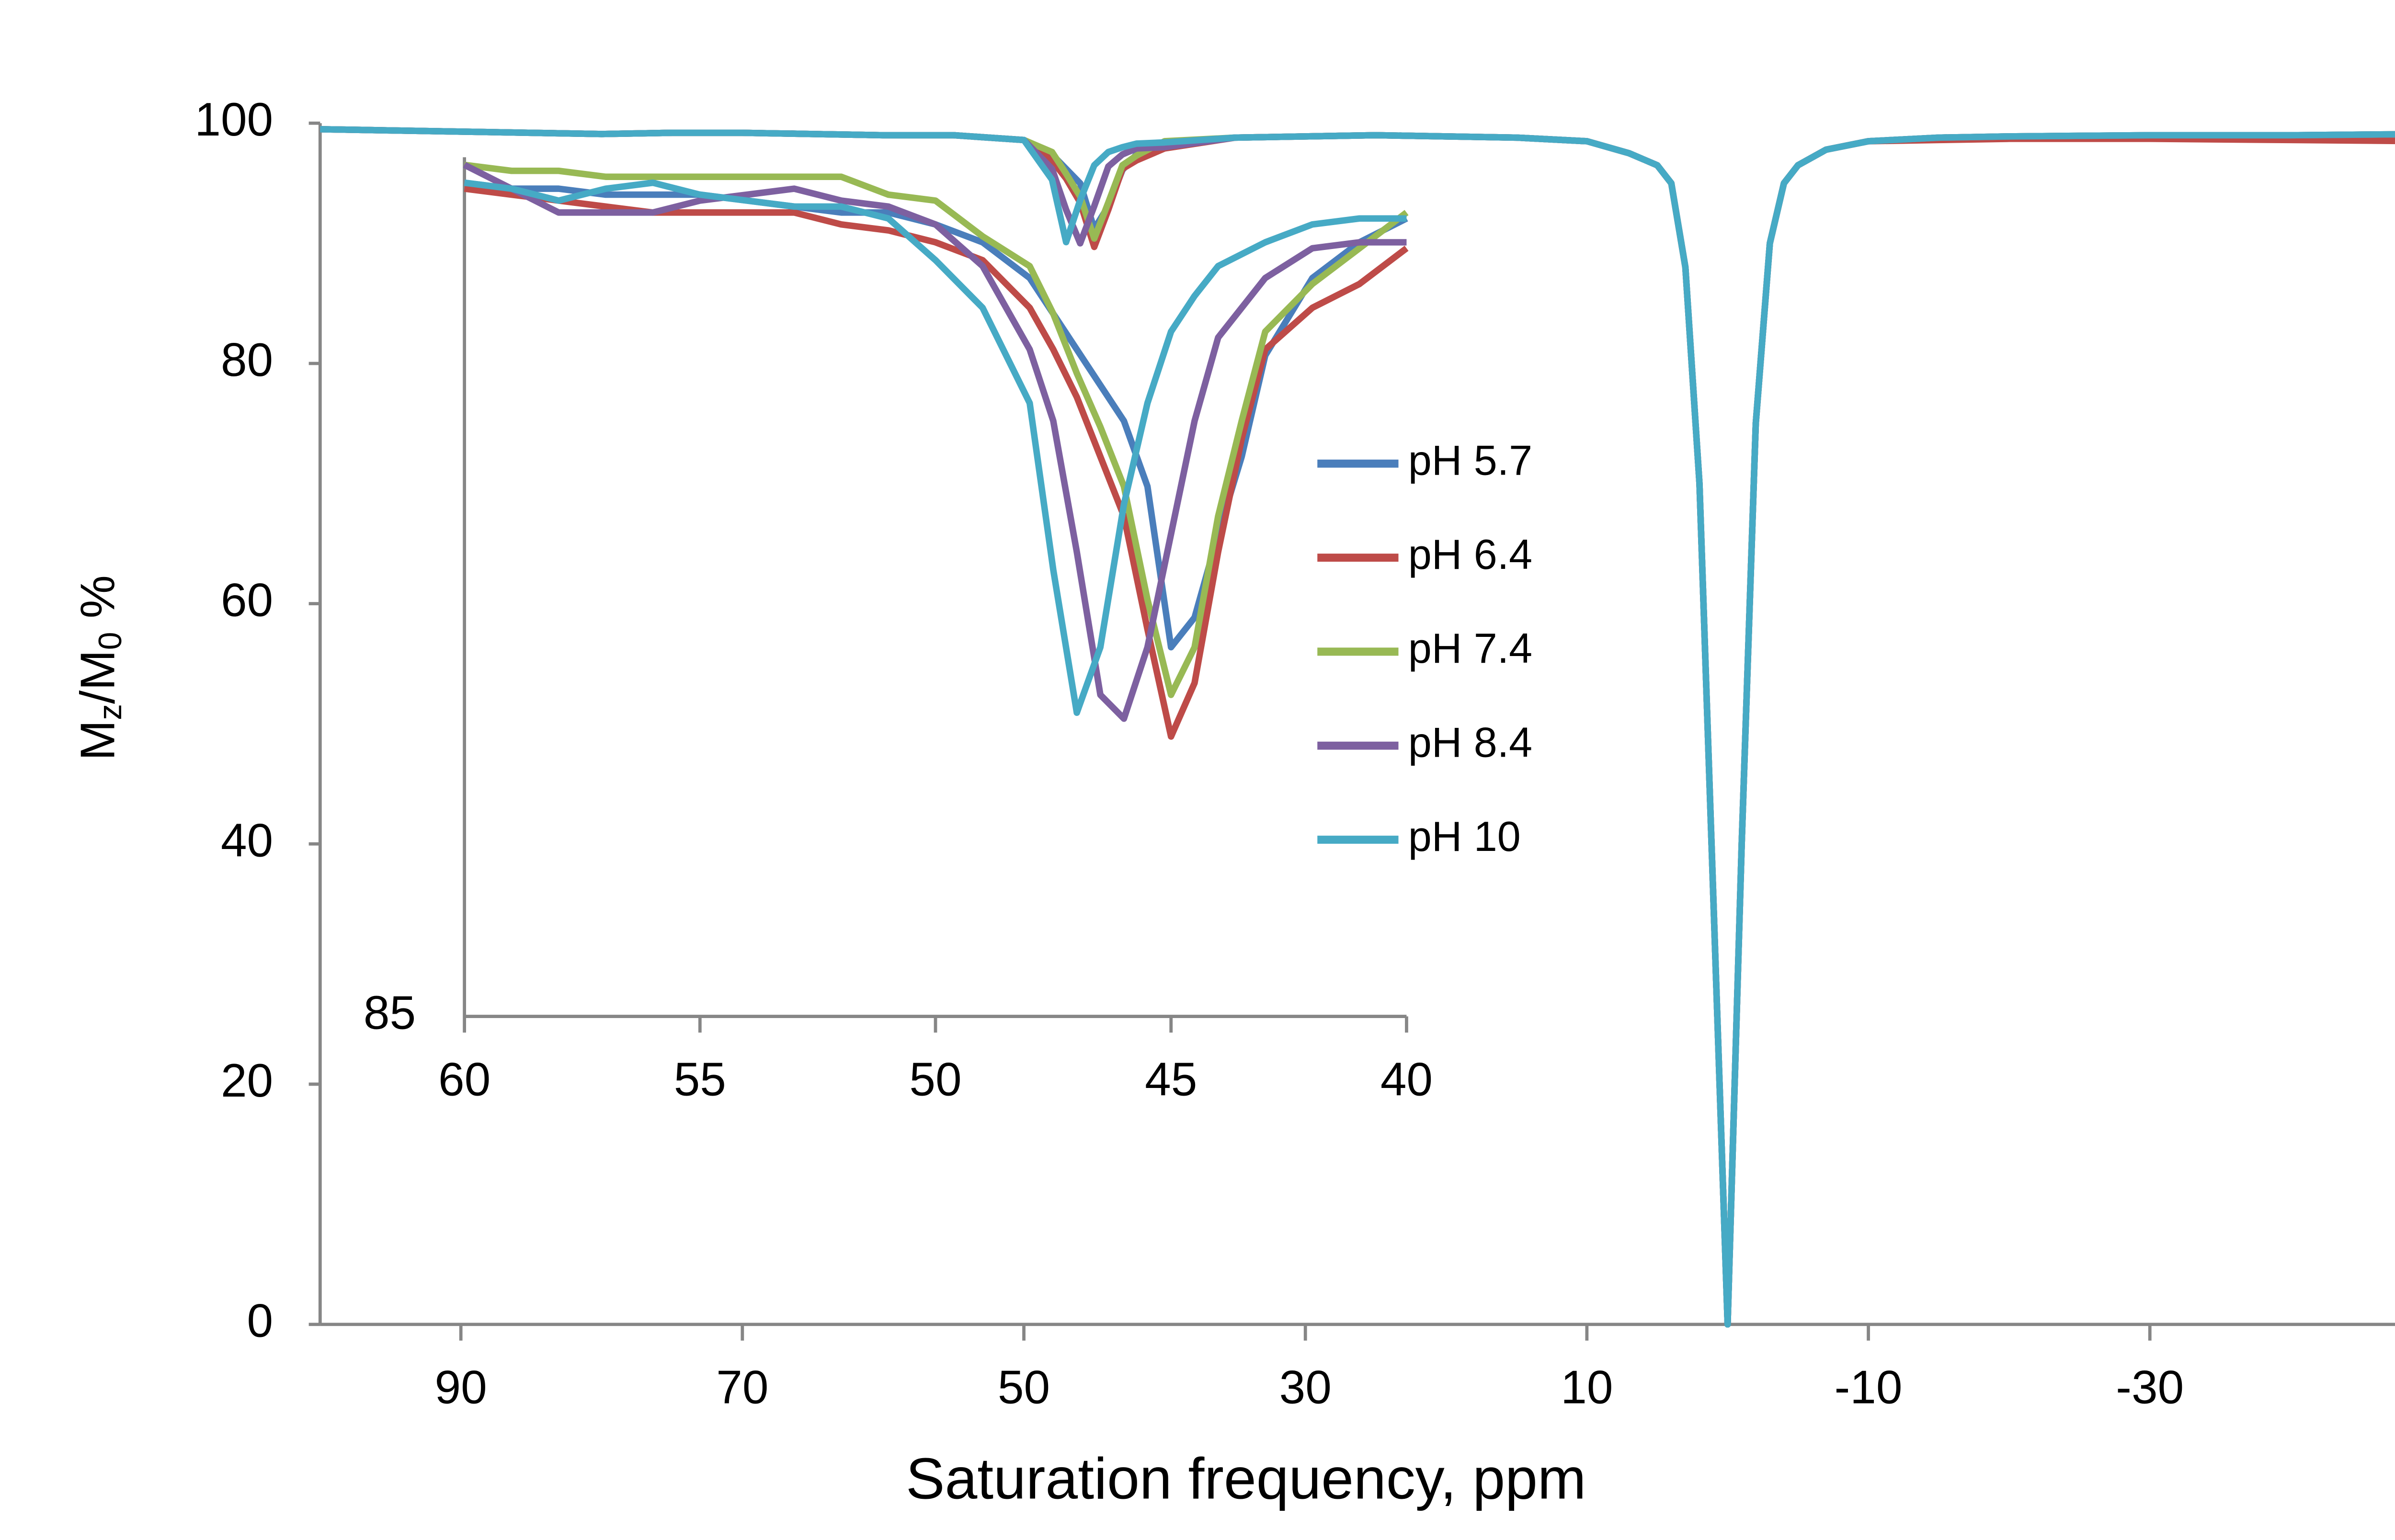 The height and width of the screenshot is (1540, 2395). I want to click on x-tick-label: 55, so click(700, 1079).